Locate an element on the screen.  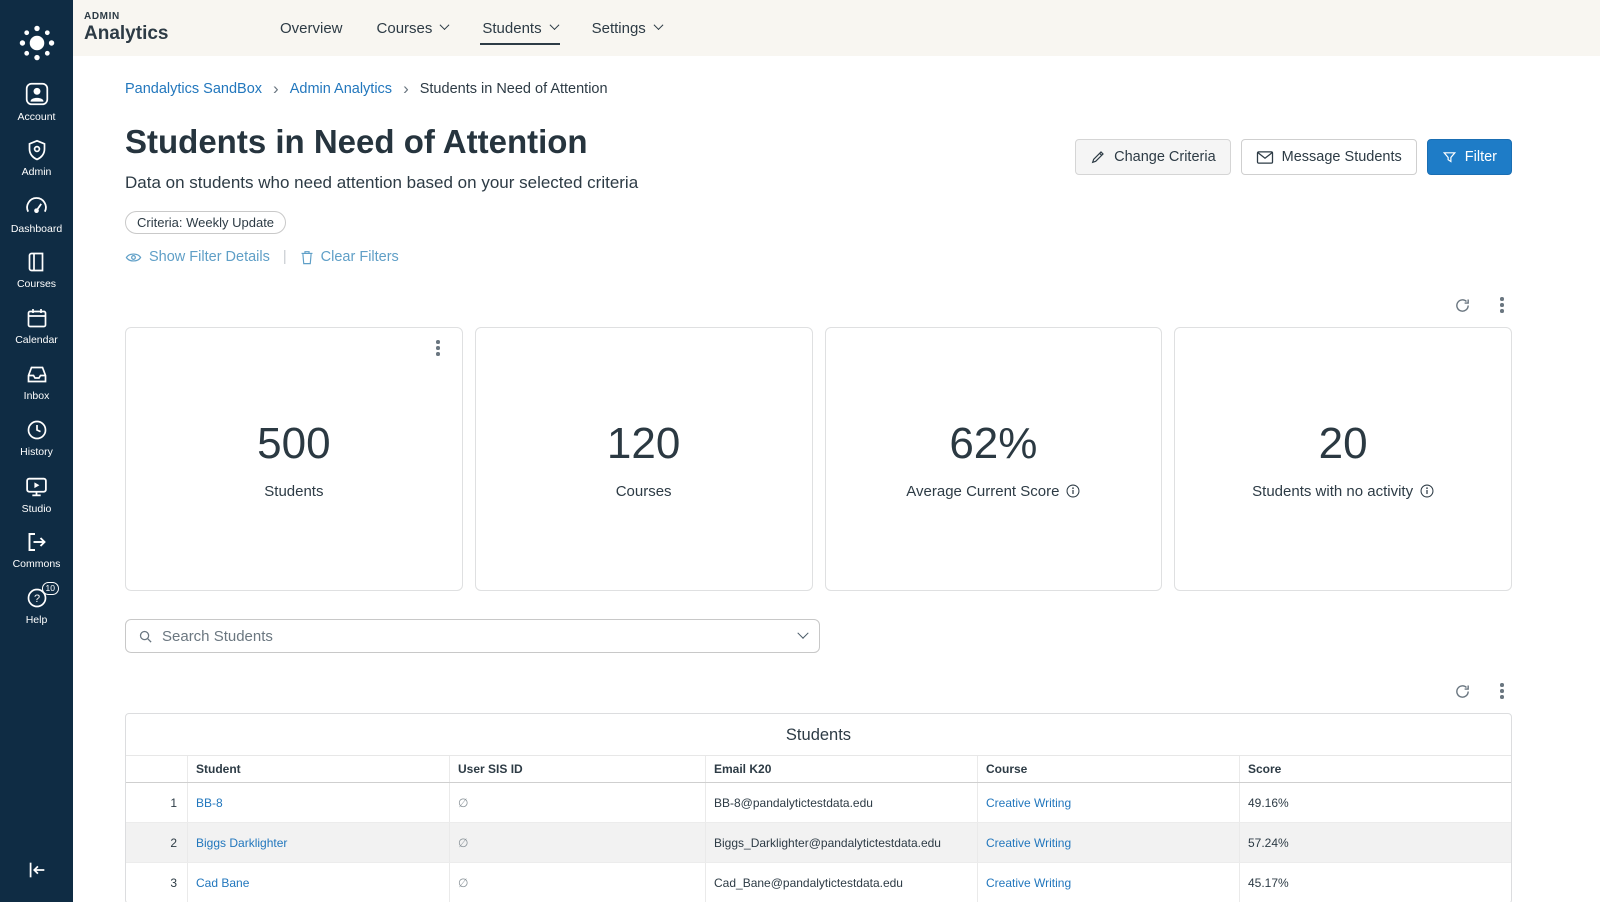
tab-overview: Overview is located at coordinates (311, 28).